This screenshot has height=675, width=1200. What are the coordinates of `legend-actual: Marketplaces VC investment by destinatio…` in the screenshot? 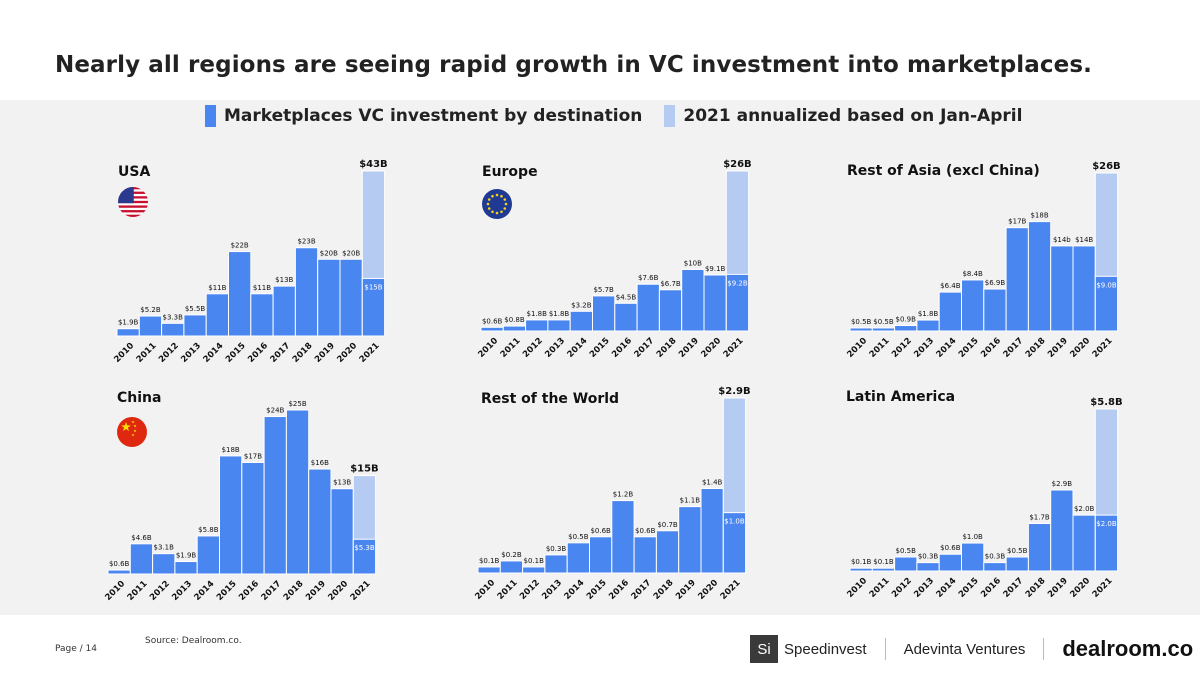 It's located at (423, 116).